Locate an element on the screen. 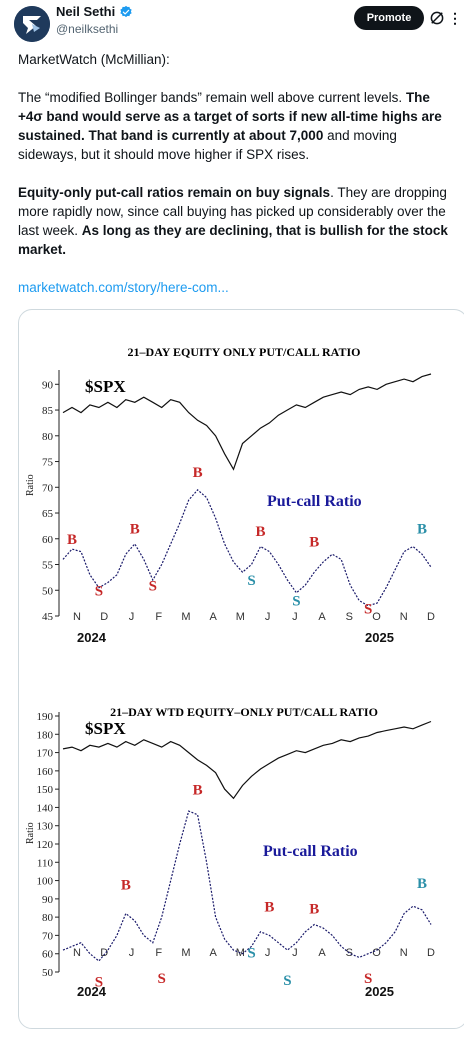 The width and height of the screenshot is (464, 1040). y-tick-label: 65 is located at coordinates (48, 514).